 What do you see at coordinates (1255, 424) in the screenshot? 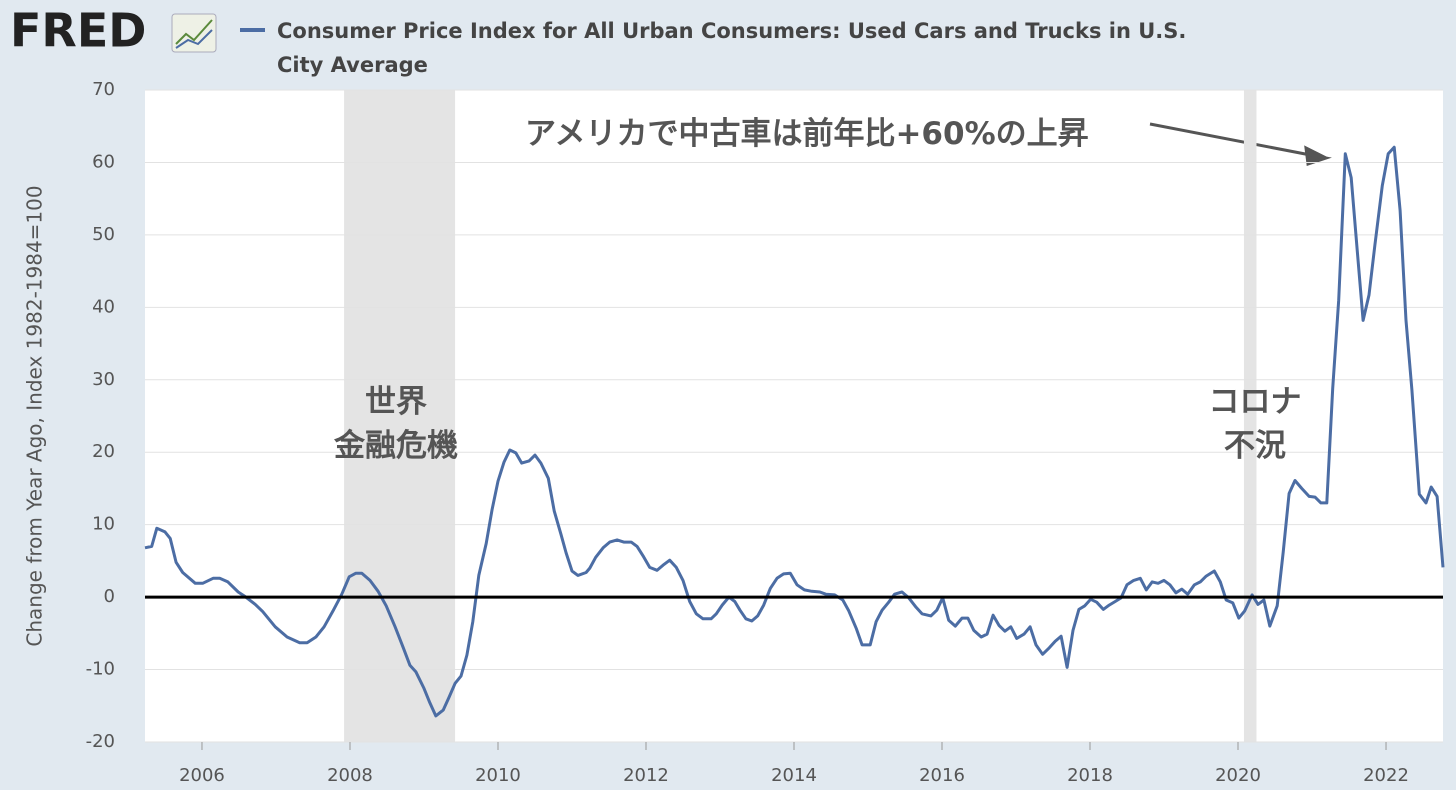
I see `annotation: コロナ 不況` at bounding box center [1255, 424].